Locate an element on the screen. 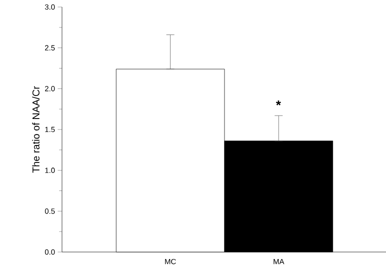 This screenshot has height=266, width=386. annotation: * is located at coordinates (278, 103).